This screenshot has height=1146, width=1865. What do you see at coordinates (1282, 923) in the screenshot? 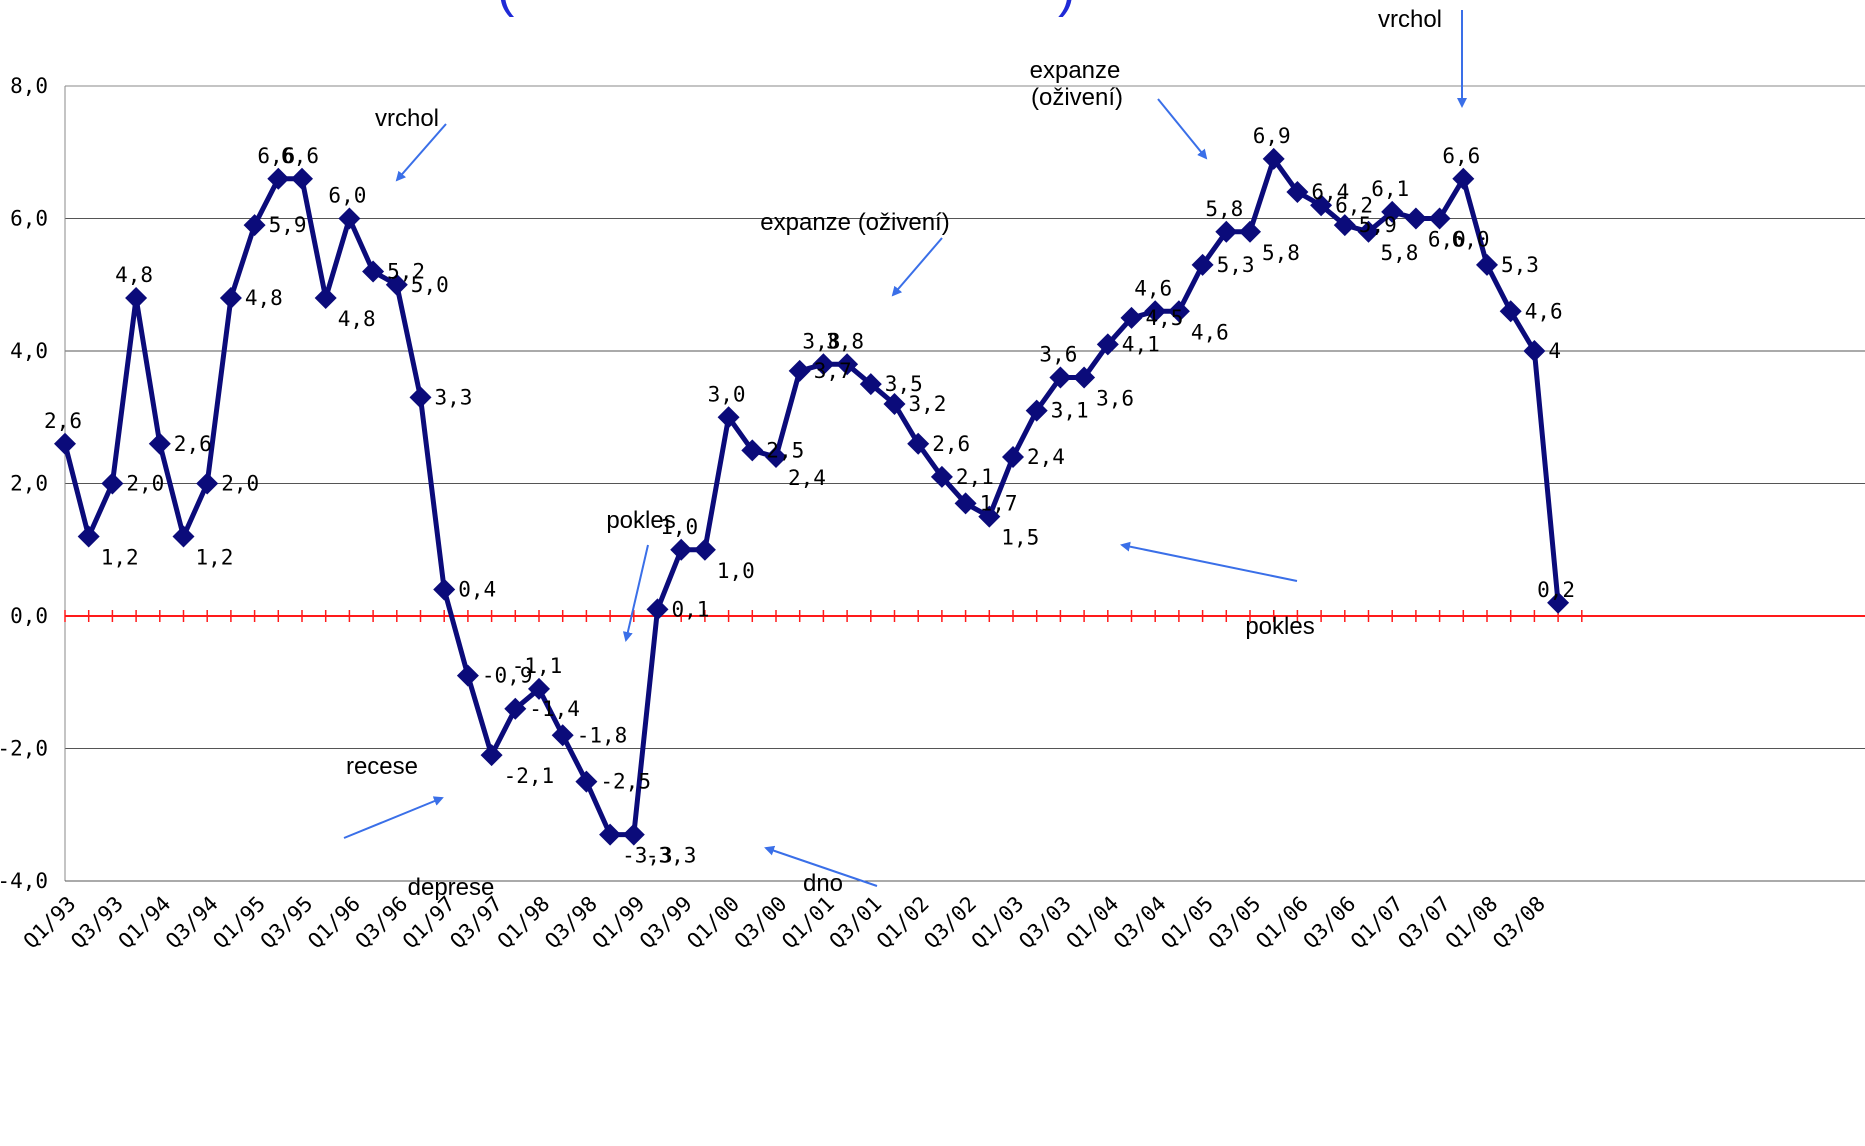
I see `x-tick-label: Q1/06` at bounding box center [1282, 923].